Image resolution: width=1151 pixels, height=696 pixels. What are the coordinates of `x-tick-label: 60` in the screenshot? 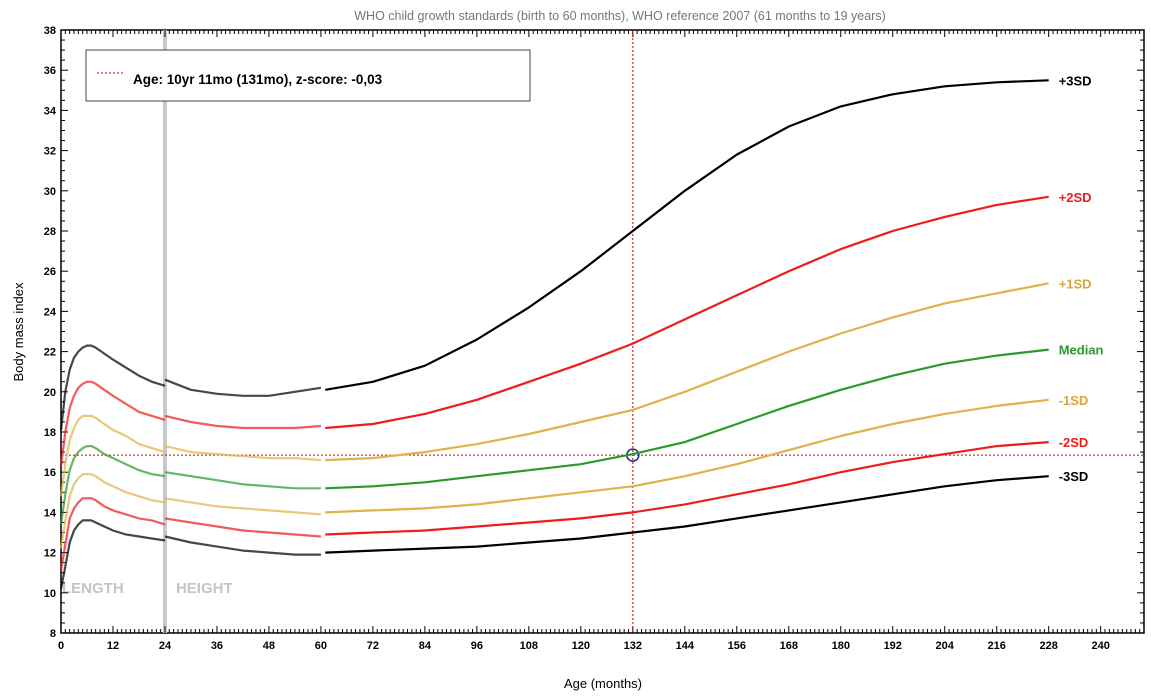 It's located at (321, 646).